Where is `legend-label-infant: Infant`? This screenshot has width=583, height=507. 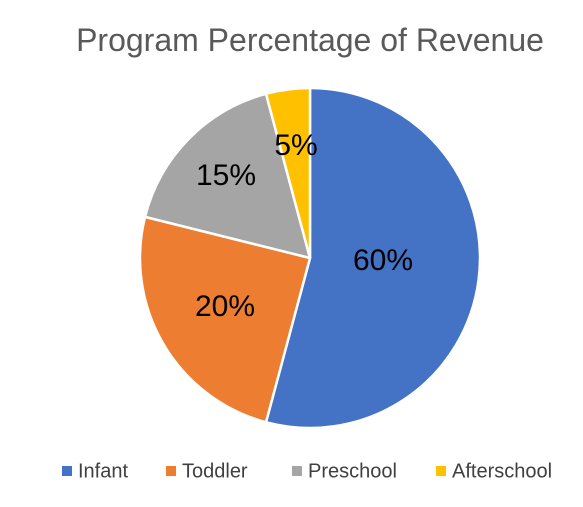
legend-label-infant: Infant is located at coordinates (103, 471).